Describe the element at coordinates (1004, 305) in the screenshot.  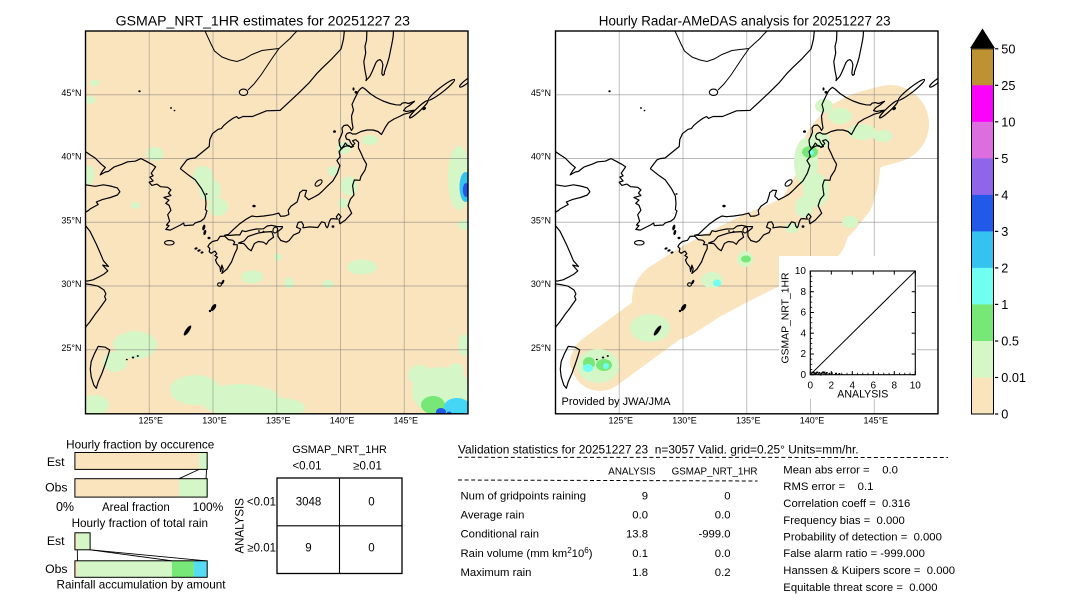
I see `svg-text: 1` at that location.